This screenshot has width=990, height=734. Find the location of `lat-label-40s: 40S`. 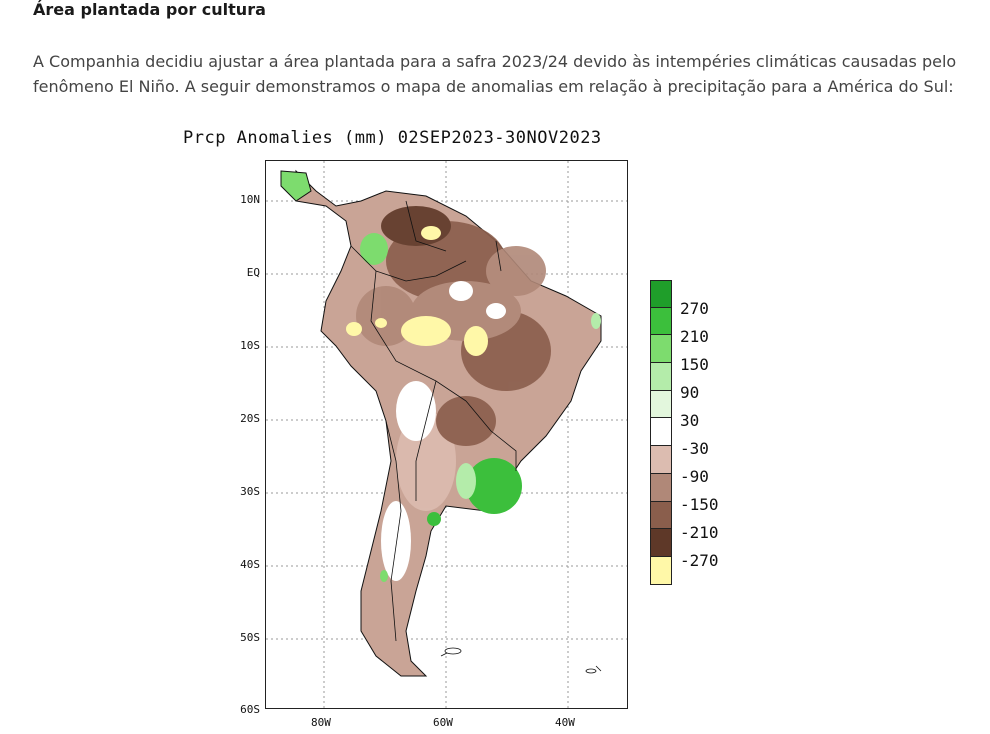

lat-label-40s: 40S is located at coordinates (250, 564).